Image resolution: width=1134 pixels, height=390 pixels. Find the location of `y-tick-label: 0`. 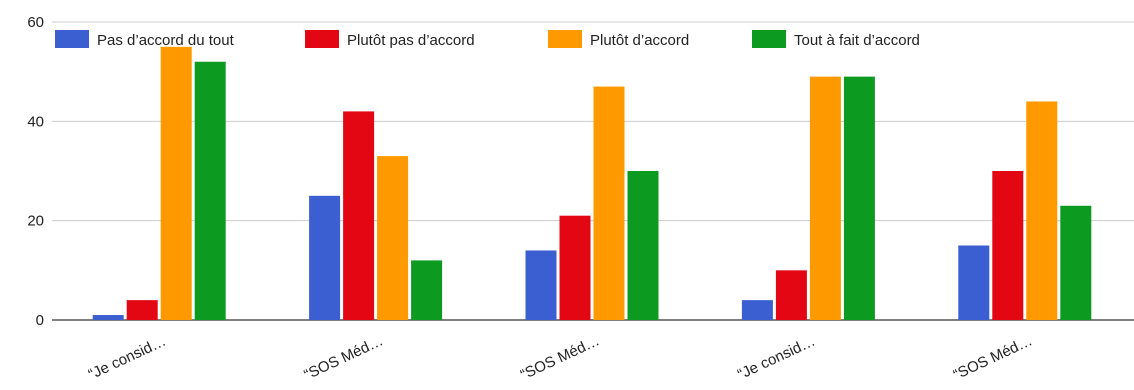

y-tick-label: 0 is located at coordinates (40, 320).